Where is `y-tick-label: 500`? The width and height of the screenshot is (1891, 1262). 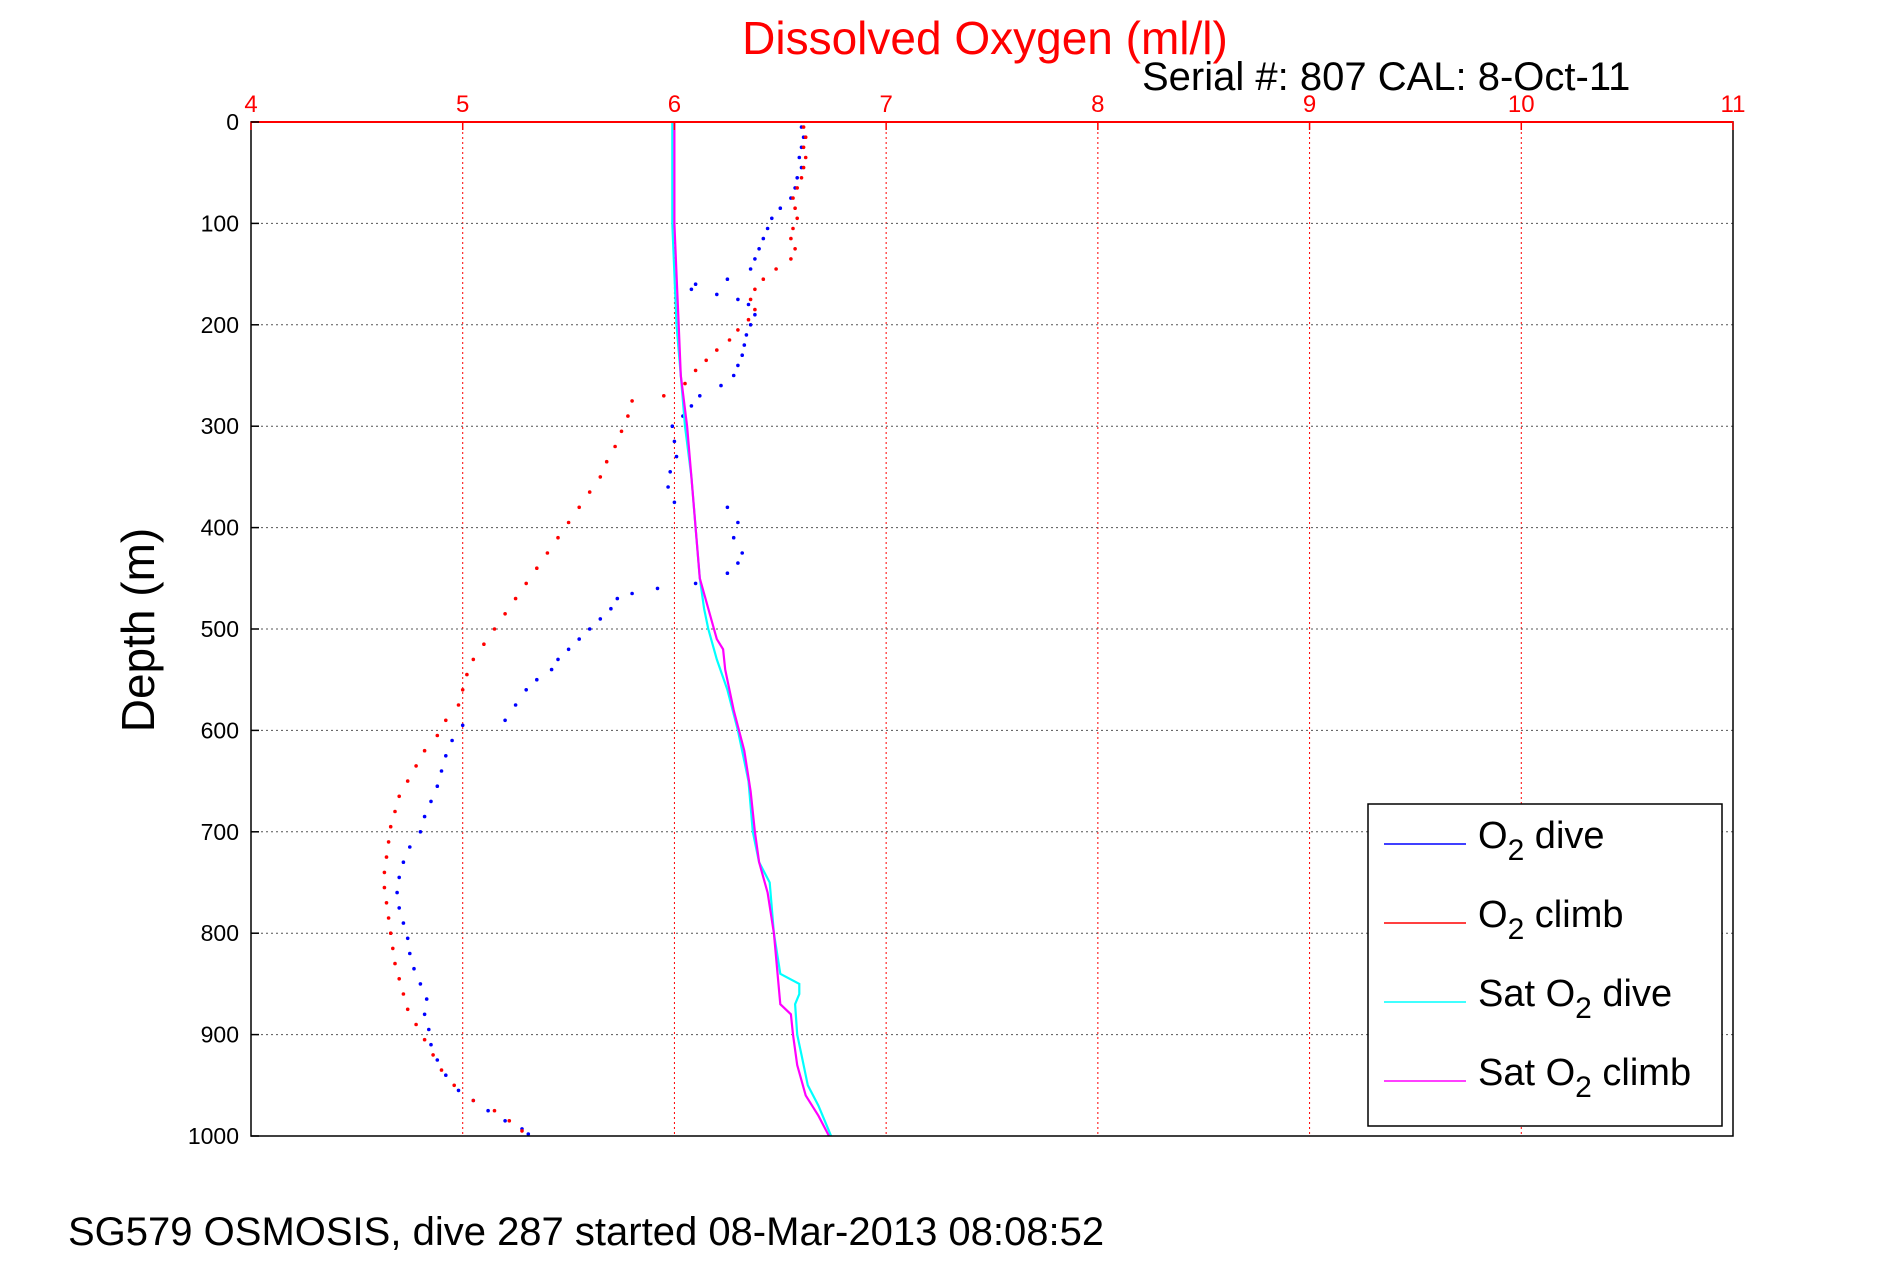
y-tick-label: 500 is located at coordinates (220, 629).